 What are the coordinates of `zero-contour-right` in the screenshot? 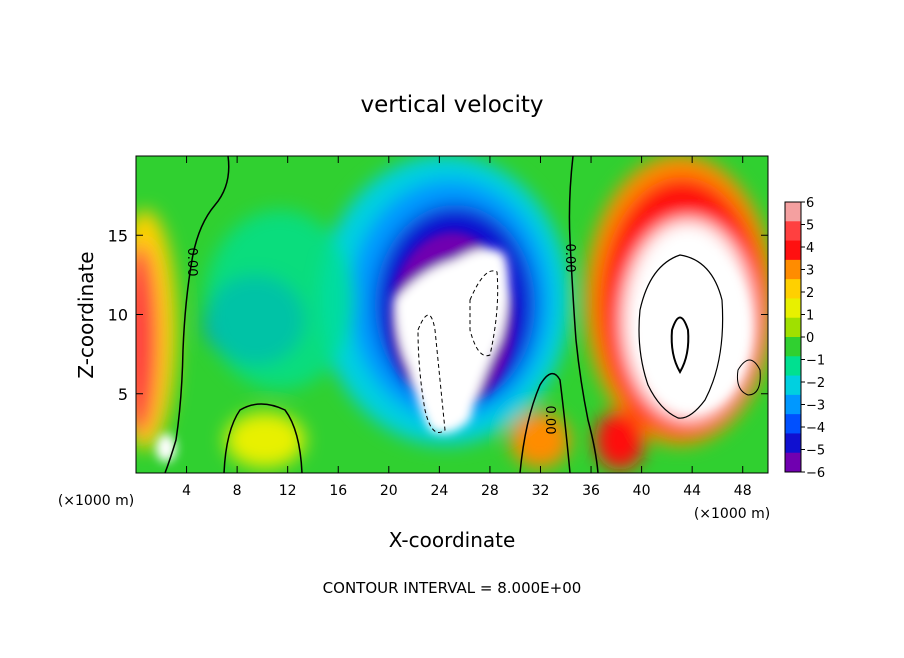 It's located at (583, 314).